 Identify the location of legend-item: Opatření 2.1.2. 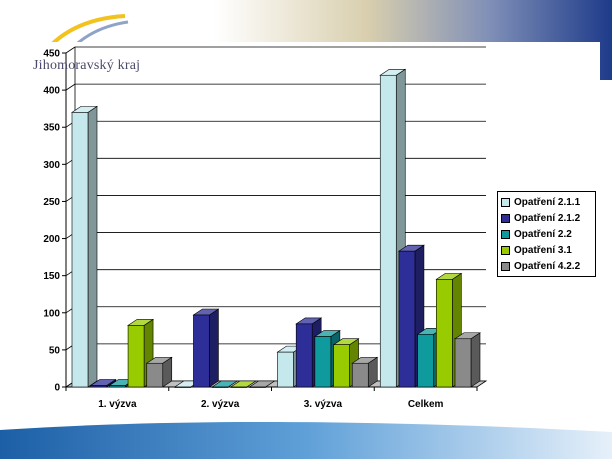
(548, 218).